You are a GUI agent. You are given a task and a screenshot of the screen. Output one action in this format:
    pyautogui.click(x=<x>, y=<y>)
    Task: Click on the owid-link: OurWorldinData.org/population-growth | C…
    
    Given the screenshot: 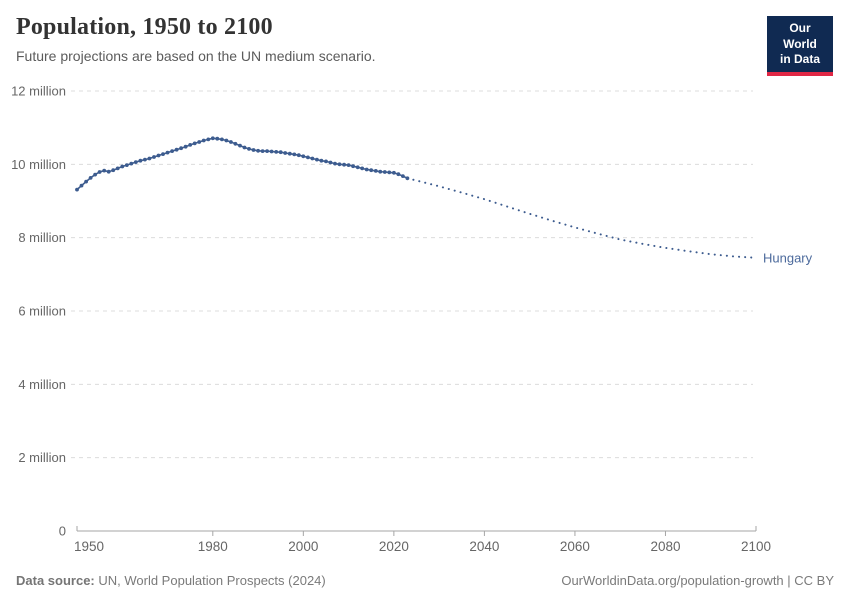 What is the action you would take?
    pyautogui.click(x=697, y=580)
    